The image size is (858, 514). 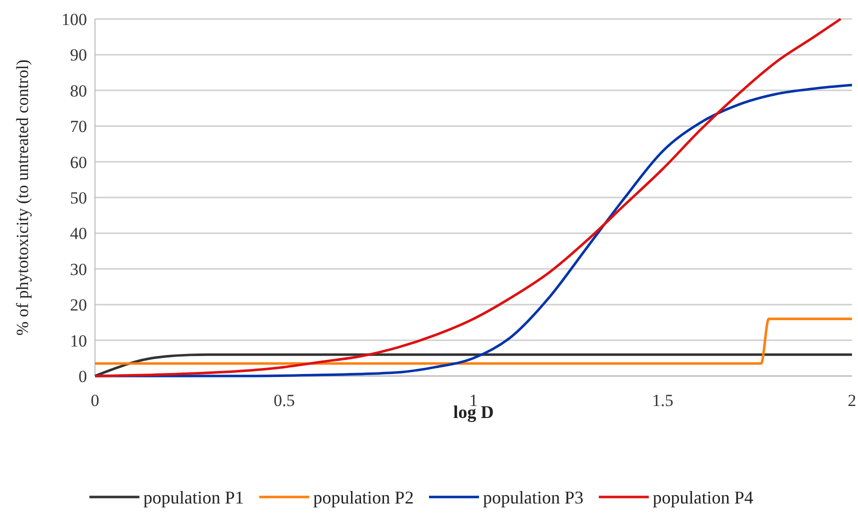 I want to click on y-tick-label: 60, so click(x=78, y=162).